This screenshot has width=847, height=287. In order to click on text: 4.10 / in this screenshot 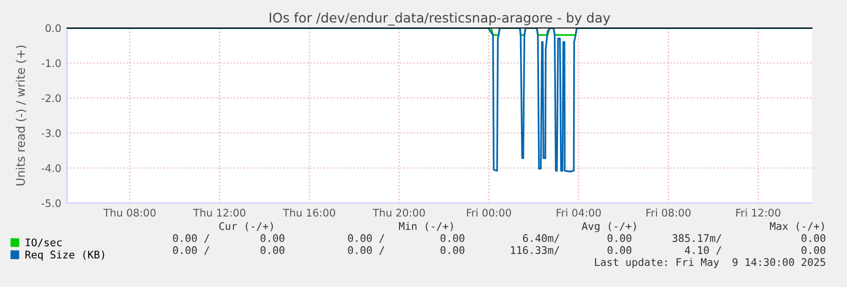, I will do `click(703, 250)`.